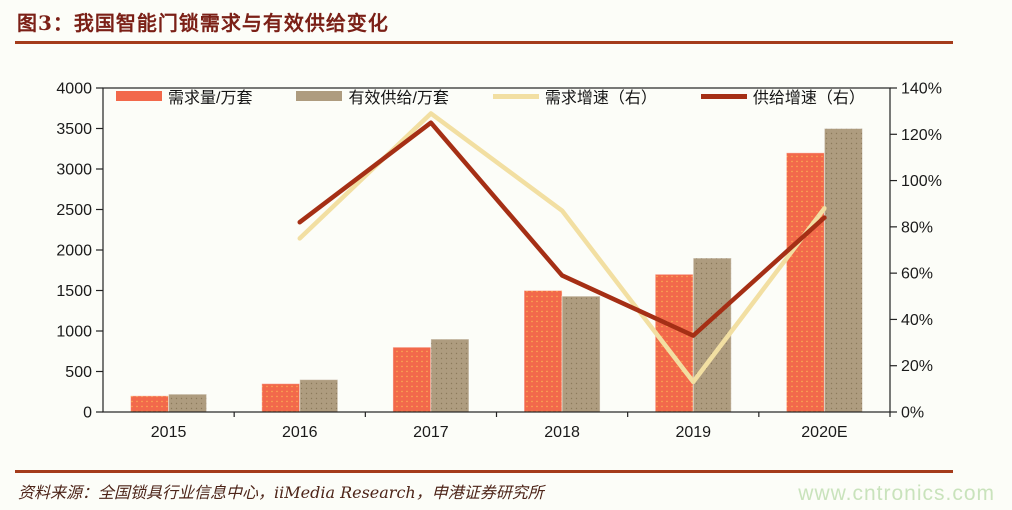  What do you see at coordinates (917, 274) in the screenshot?
I see `right-axis-tick-label: 60%` at bounding box center [917, 274].